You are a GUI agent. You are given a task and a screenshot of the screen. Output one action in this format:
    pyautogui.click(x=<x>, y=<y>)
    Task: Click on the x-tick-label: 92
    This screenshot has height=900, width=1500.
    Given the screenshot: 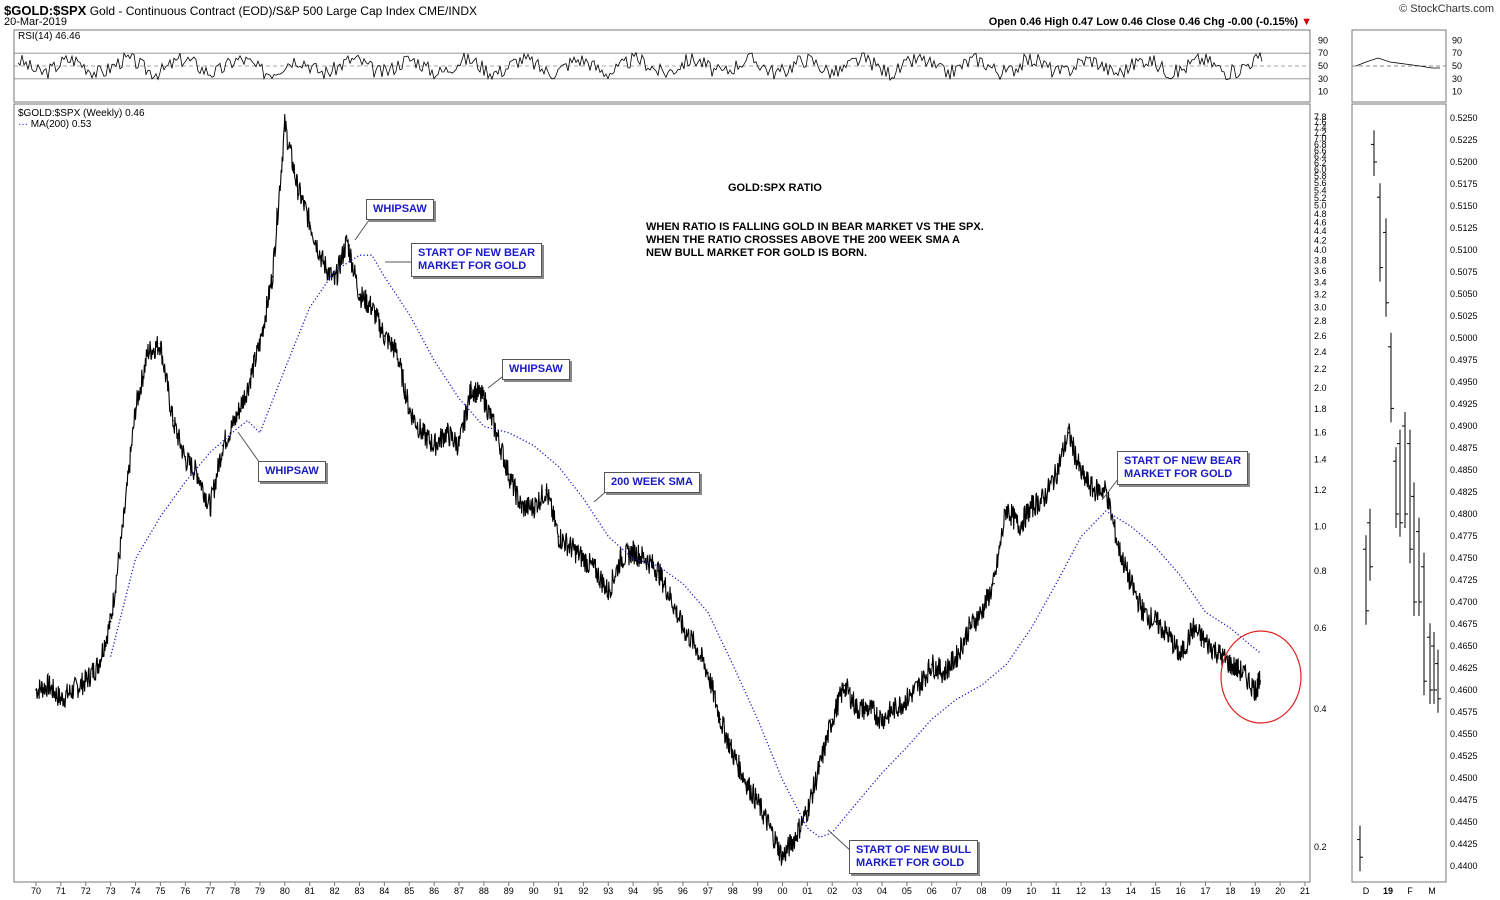 What is the action you would take?
    pyautogui.click(x=583, y=891)
    